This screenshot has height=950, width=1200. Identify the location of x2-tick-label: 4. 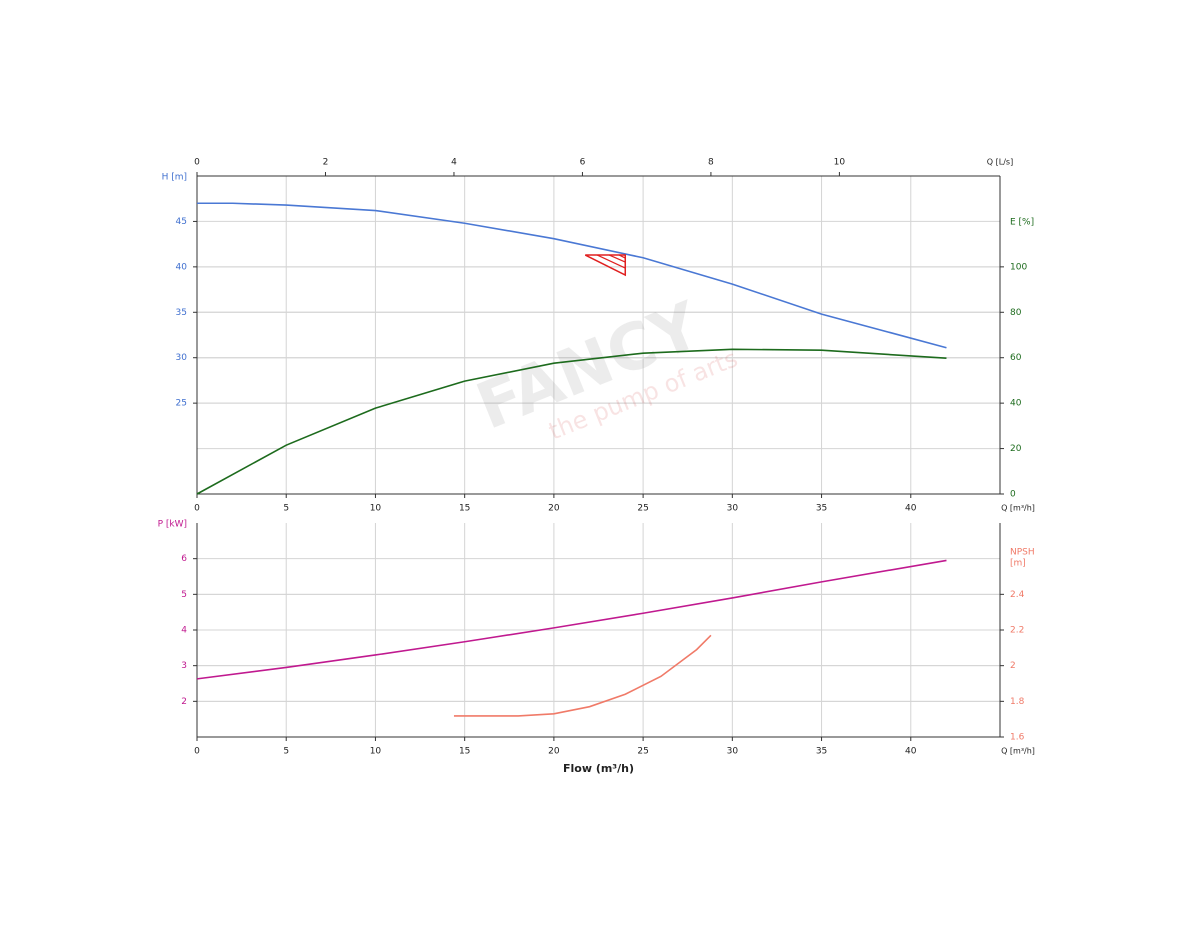
(454, 163).